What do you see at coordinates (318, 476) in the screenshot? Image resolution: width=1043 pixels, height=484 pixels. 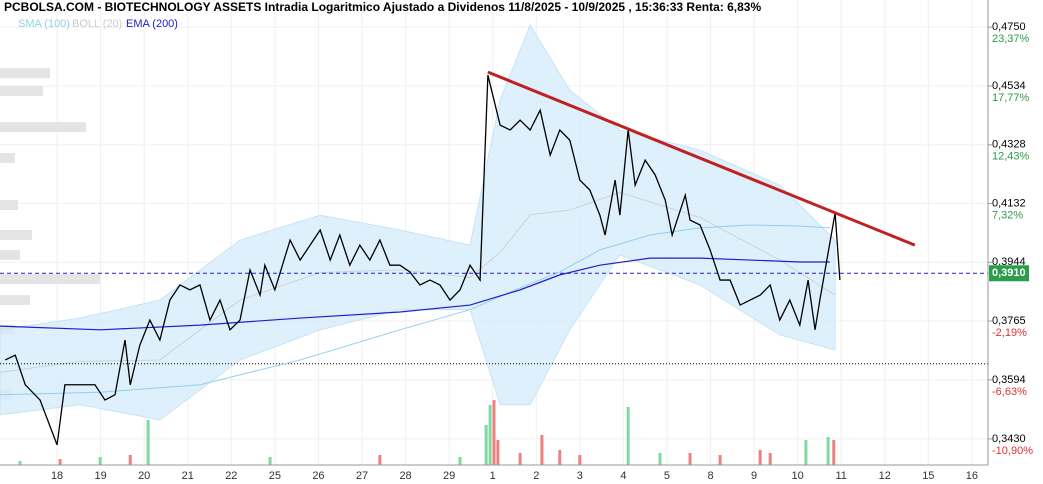 I see `x-tick-label: 26` at bounding box center [318, 476].